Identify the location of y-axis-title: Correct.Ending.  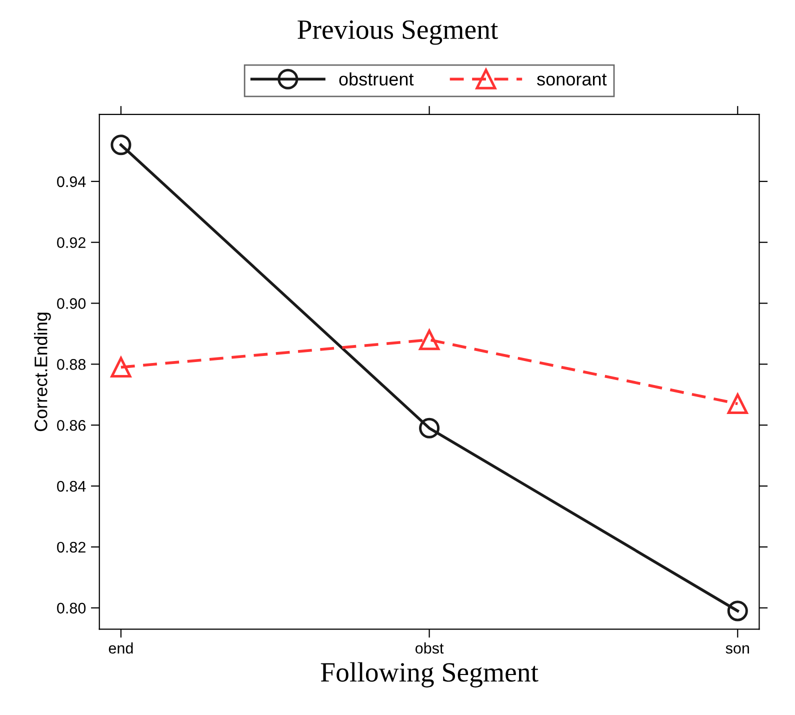
(42, 372).